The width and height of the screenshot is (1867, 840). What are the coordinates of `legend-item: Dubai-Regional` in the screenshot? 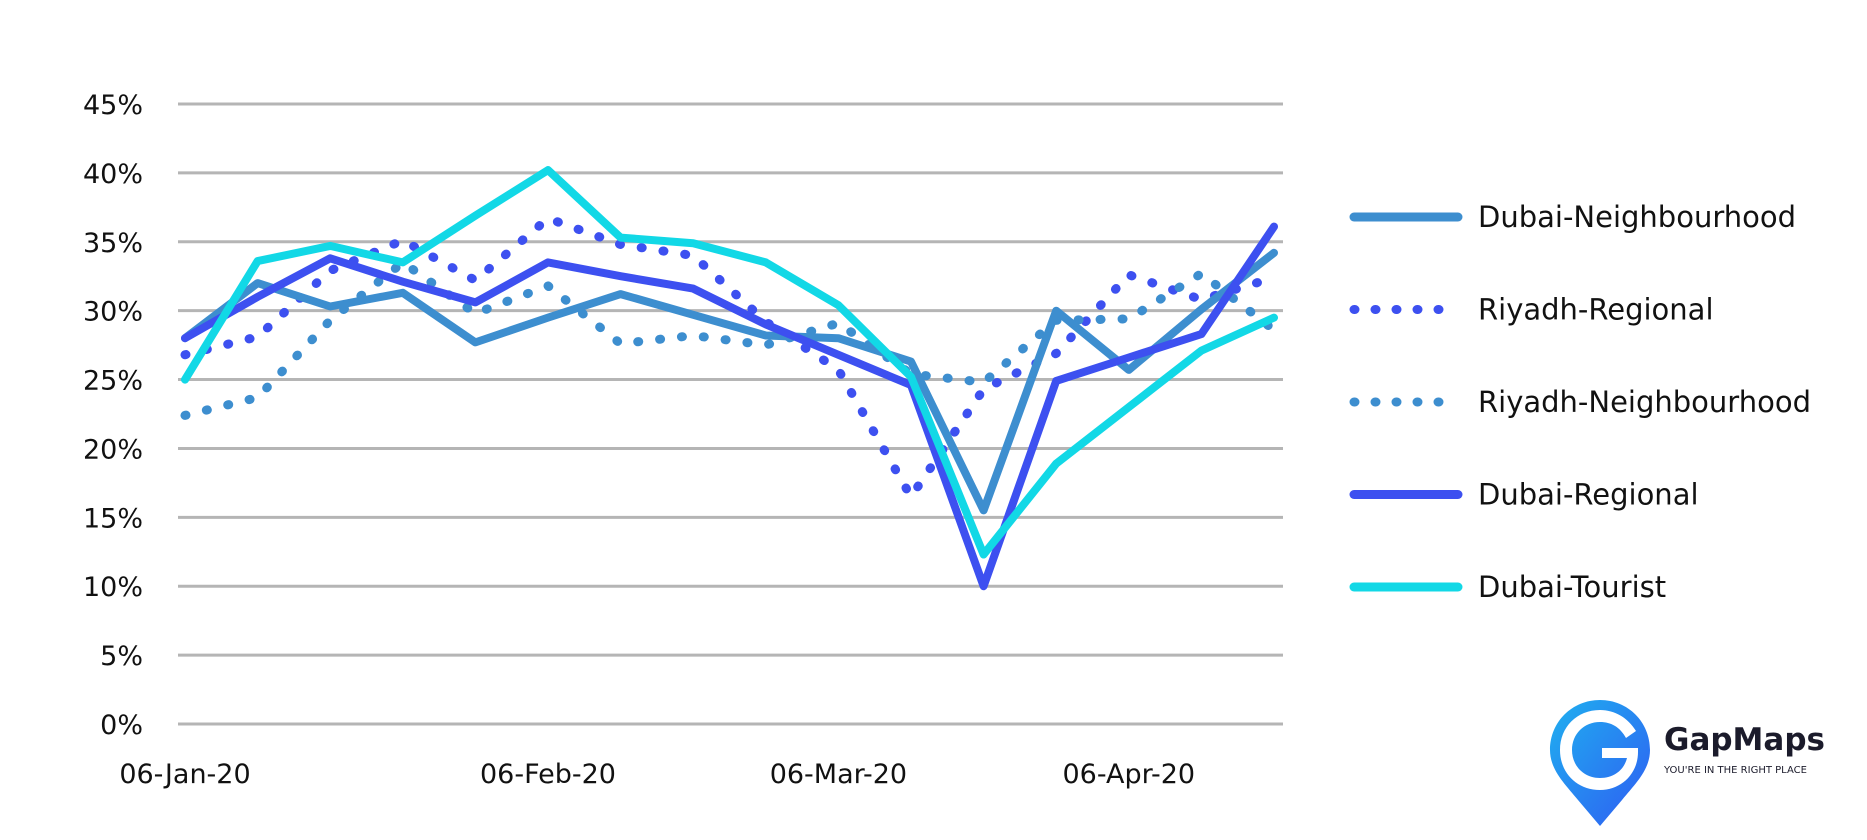 It's located at (1524, 495).